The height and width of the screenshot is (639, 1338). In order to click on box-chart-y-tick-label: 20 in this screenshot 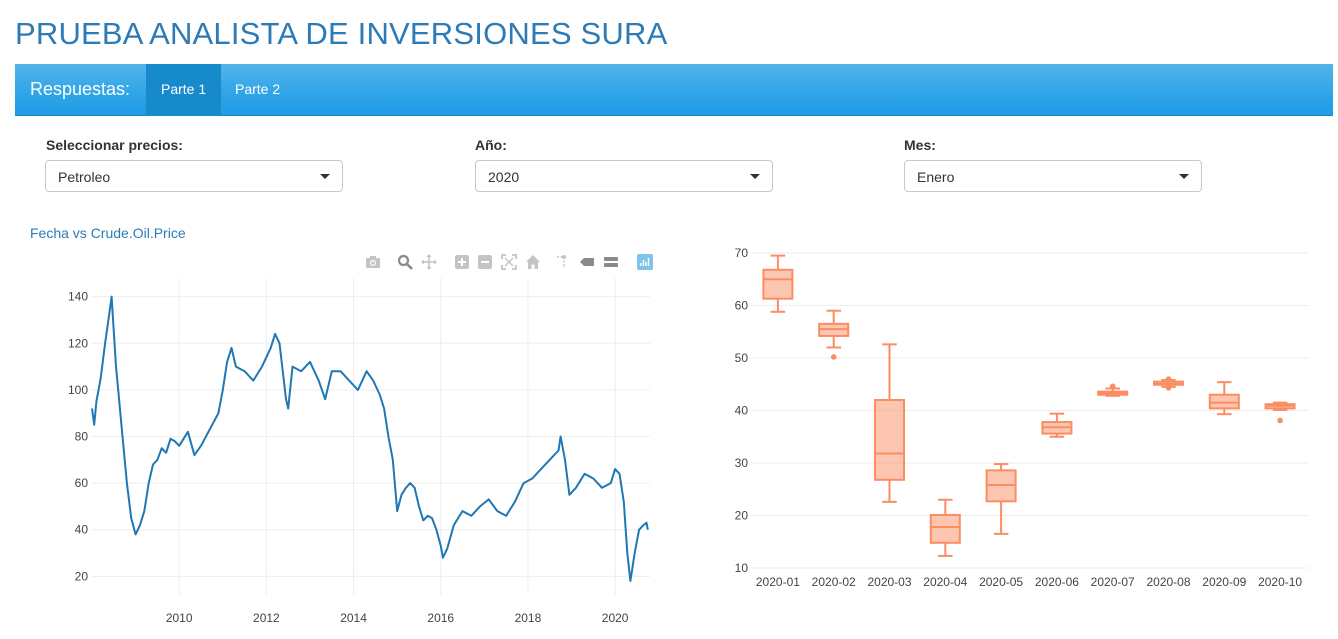, I will do `click(742, 516)`.